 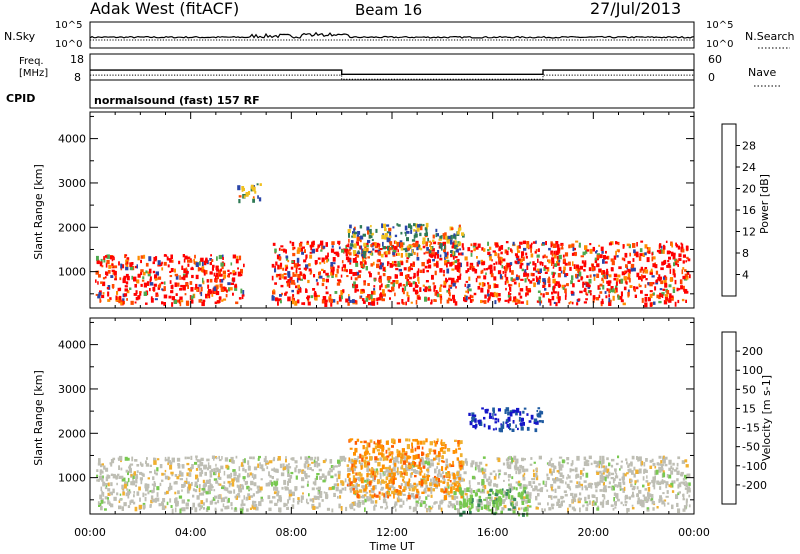 I want to click on colorbar-tick-label: 15, so click(x=749, y=408).